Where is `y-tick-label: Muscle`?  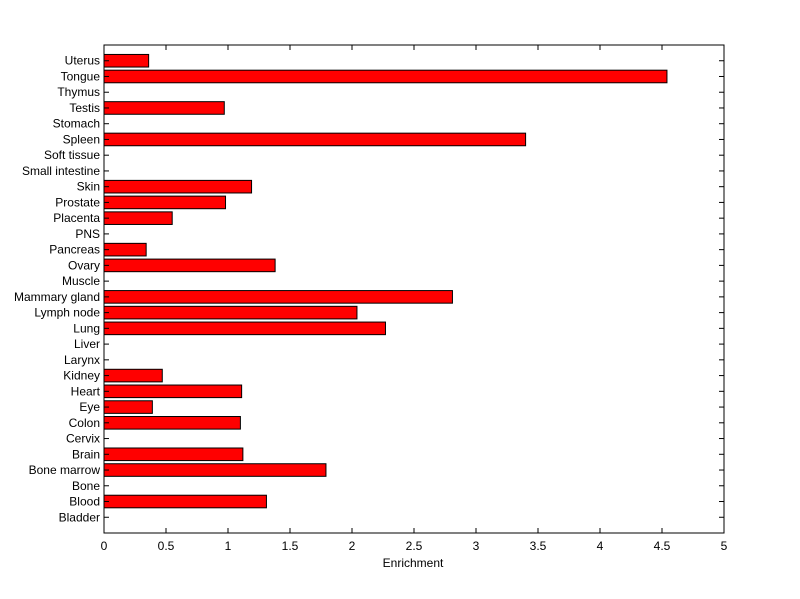 y-tick-label: Muscle is located at coordinates (81, 281).